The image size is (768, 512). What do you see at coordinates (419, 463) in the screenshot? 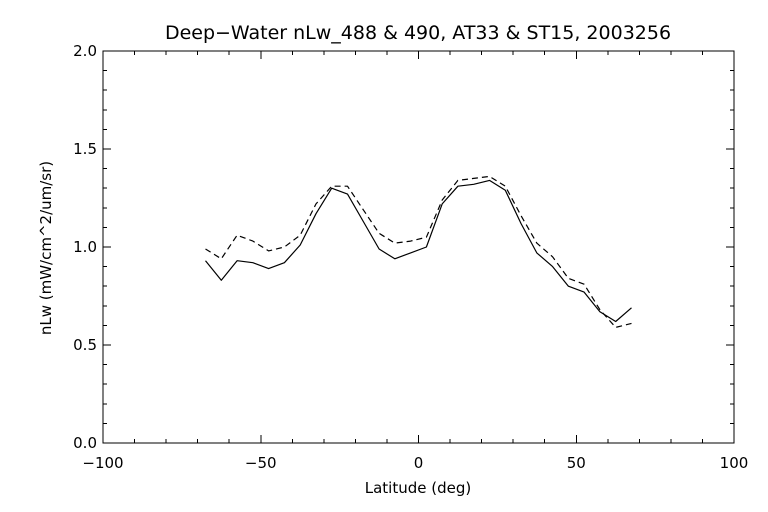
I see `x-tick-label: 0` at bounding box center [419, 463].